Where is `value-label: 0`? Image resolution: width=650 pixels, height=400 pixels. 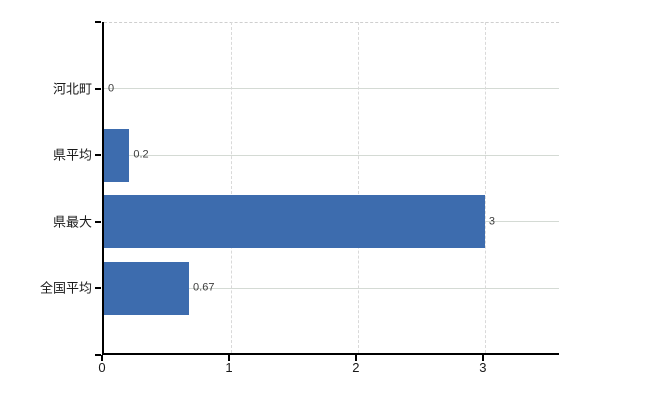
value-label: 0 is located at coordinates (111, 88).